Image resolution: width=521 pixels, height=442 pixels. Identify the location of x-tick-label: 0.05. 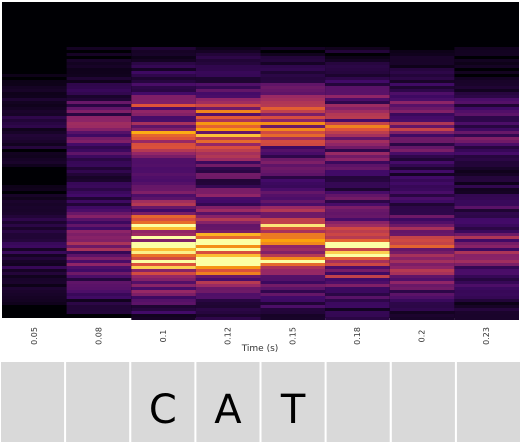
(34, 336).